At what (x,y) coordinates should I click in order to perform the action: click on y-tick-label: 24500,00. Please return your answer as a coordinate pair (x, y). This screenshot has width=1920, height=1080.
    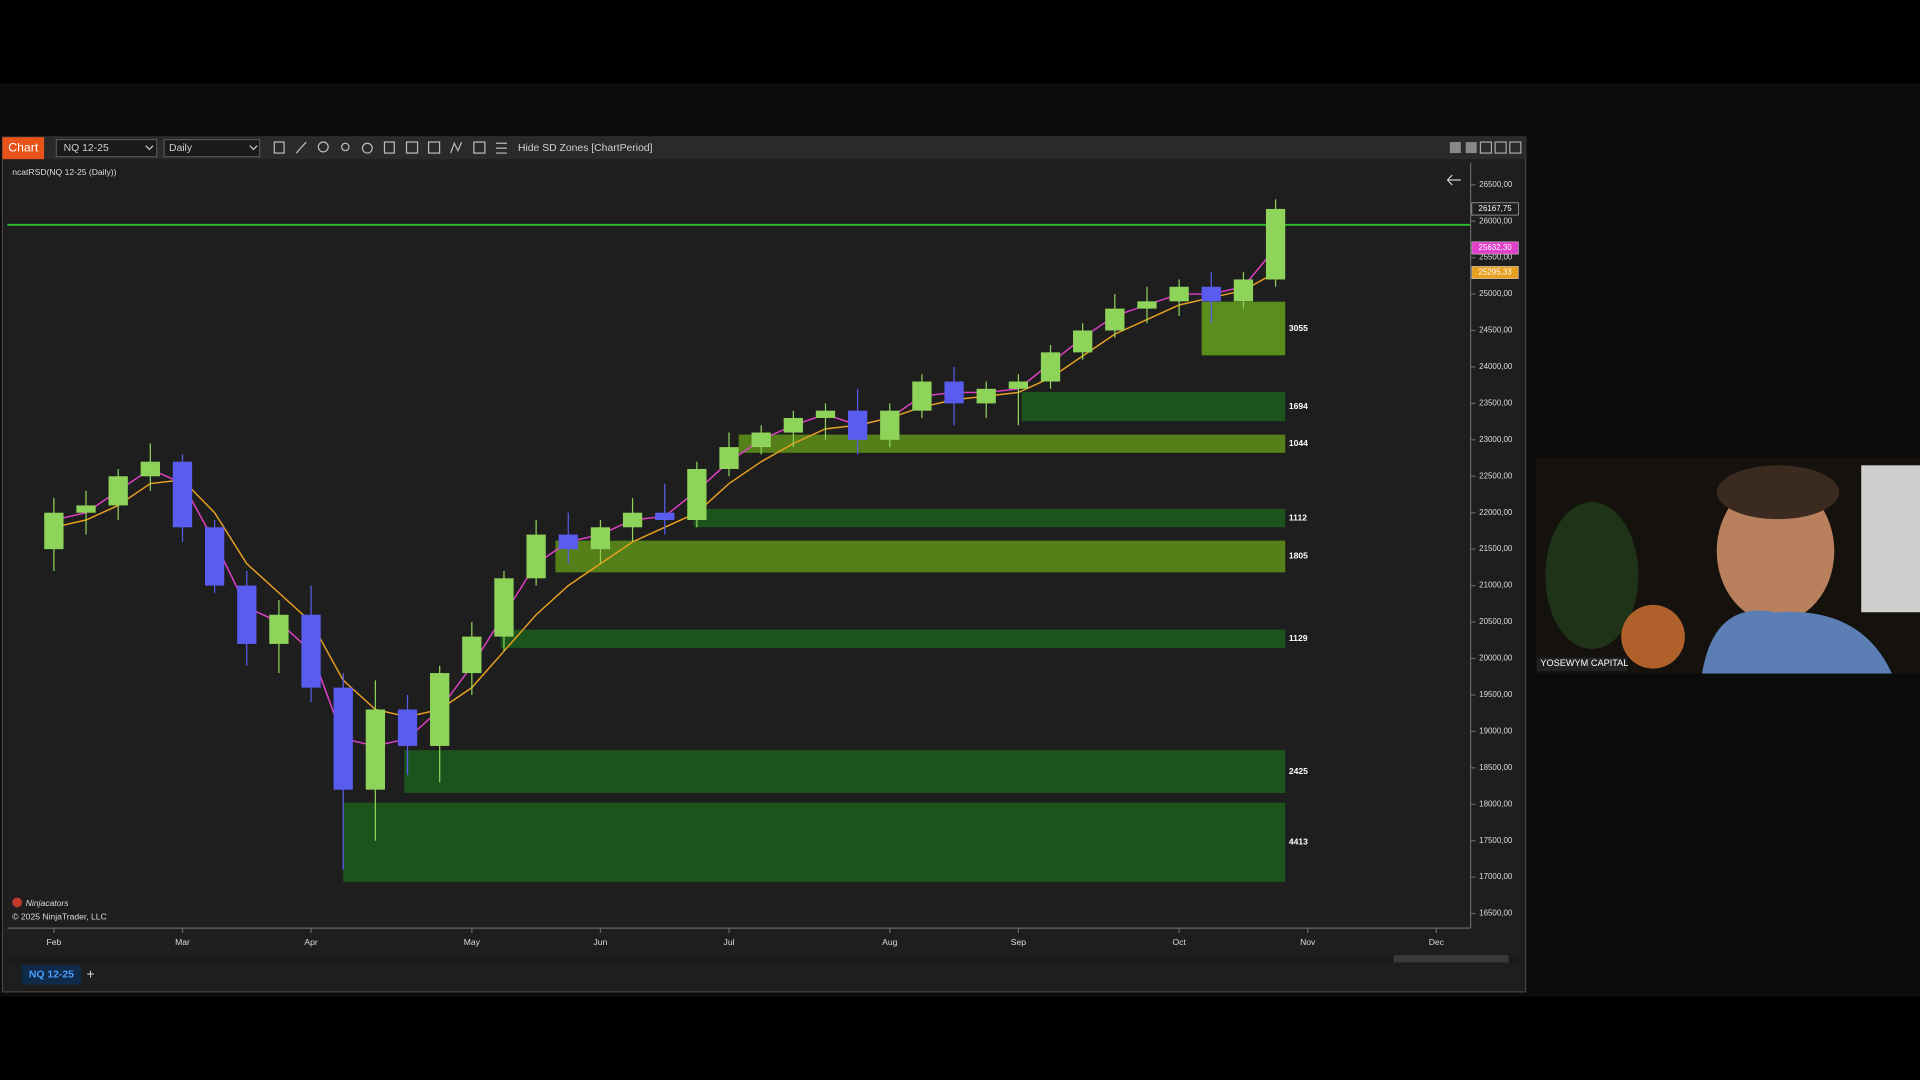
    Looking at the image, I should click on (1496, 330).